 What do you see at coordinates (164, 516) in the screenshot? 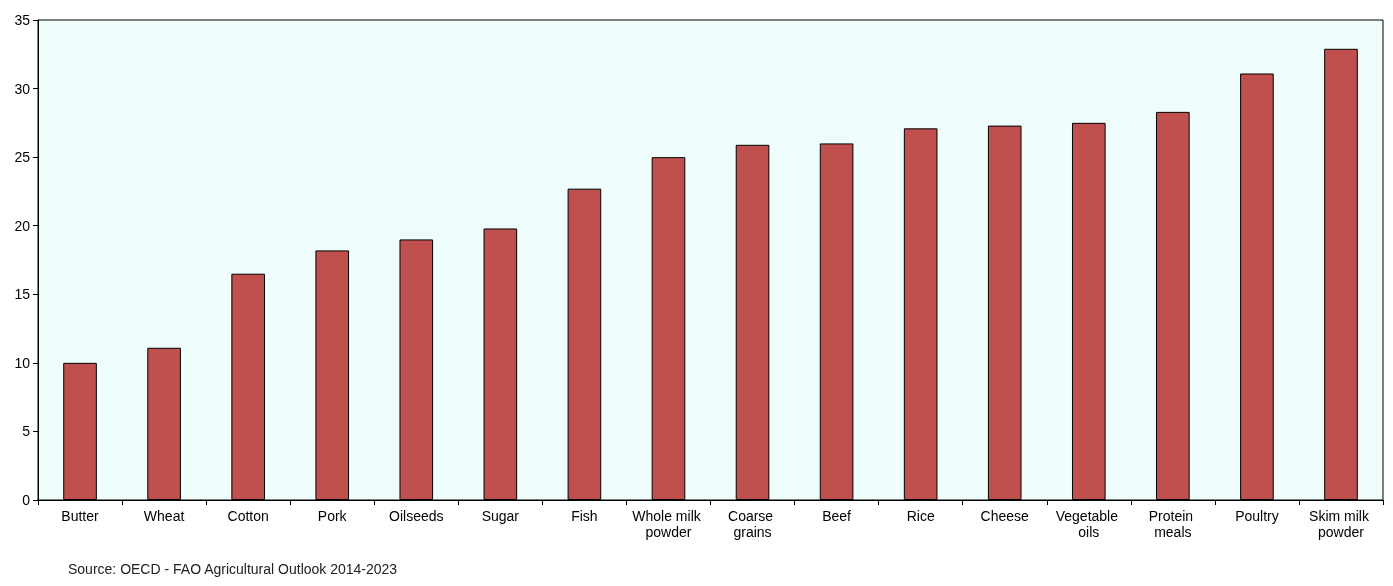
I see `x-tick-label: Wheat` at bounding box center [164, 516].